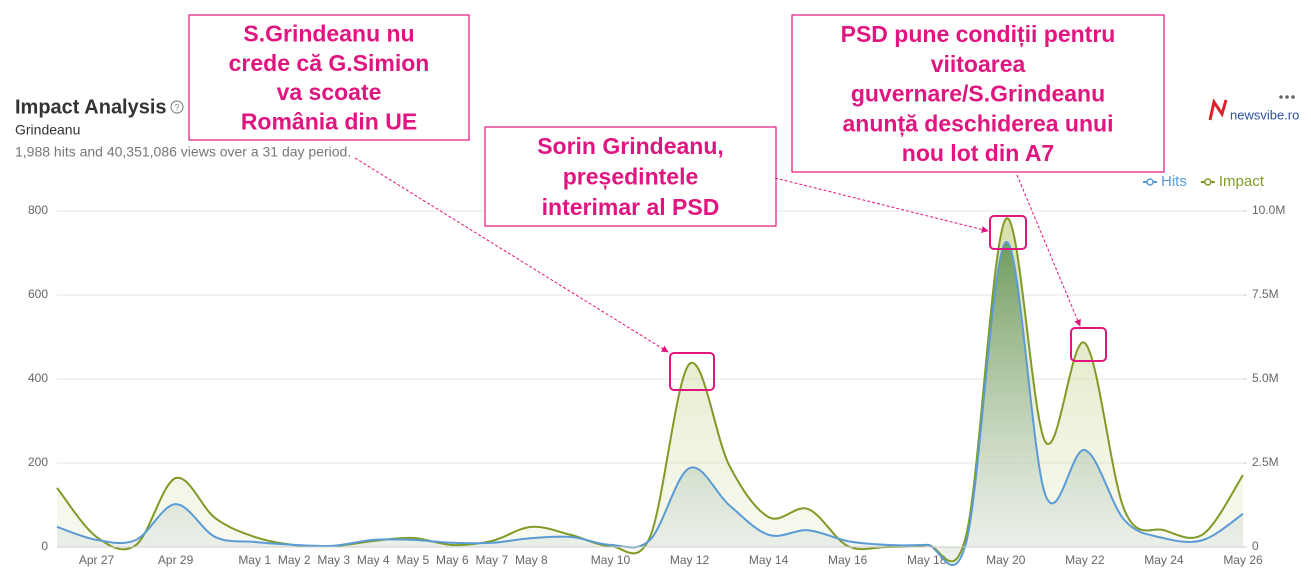 This screenshot has width=1311, height=584. What do you see at coordinates (1006, 560) in the screenshot?
I see `x-tick-label: May 20` at bounding box center [1006, 560].